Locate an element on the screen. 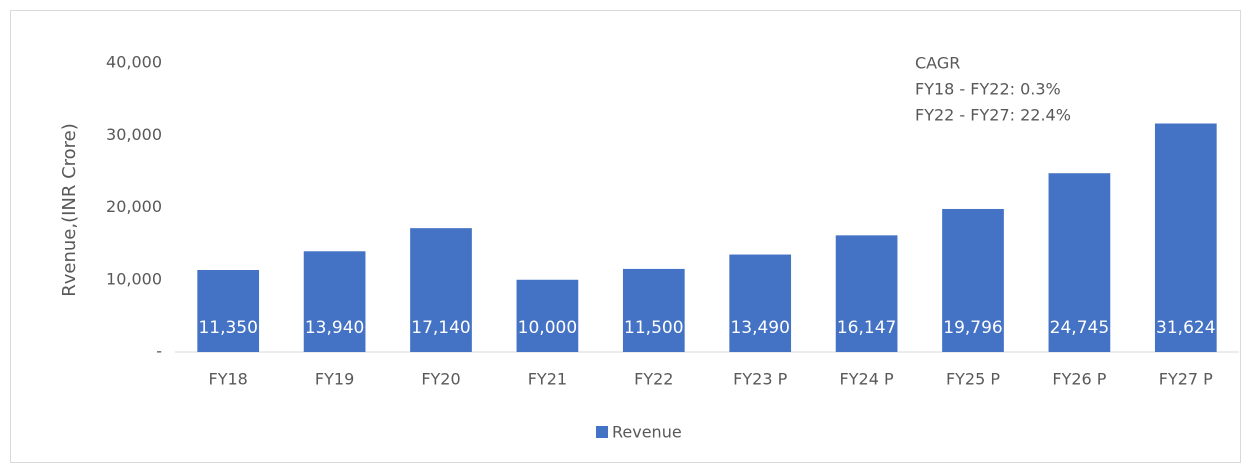 The width and height of the screenshot is (1252, 468). data-label: 16,147 is located at coordinates (866, 328).